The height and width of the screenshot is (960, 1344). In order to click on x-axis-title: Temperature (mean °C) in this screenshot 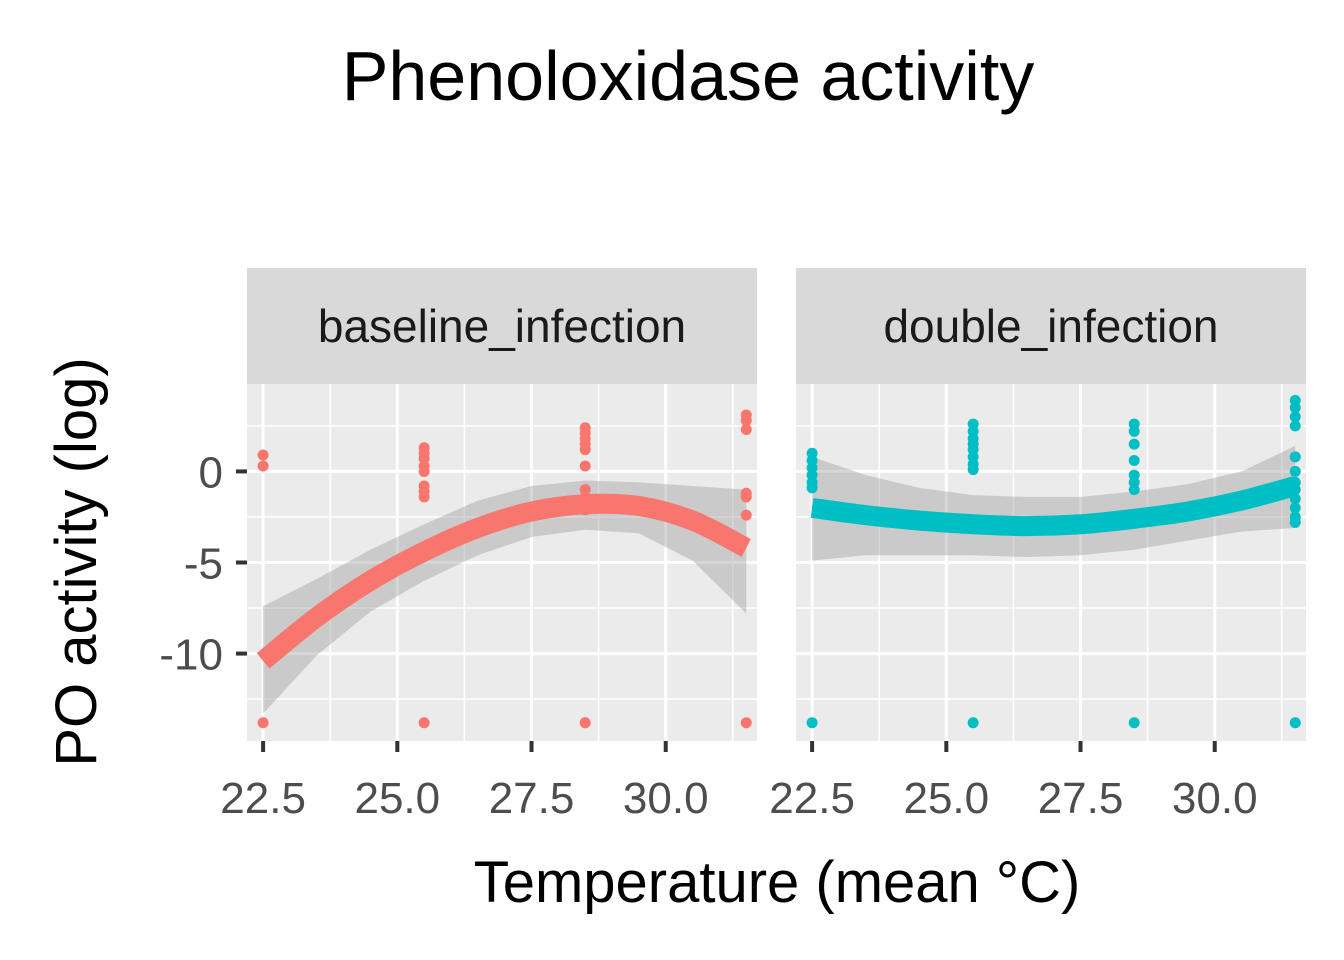, I will do `click(777, 882)`.